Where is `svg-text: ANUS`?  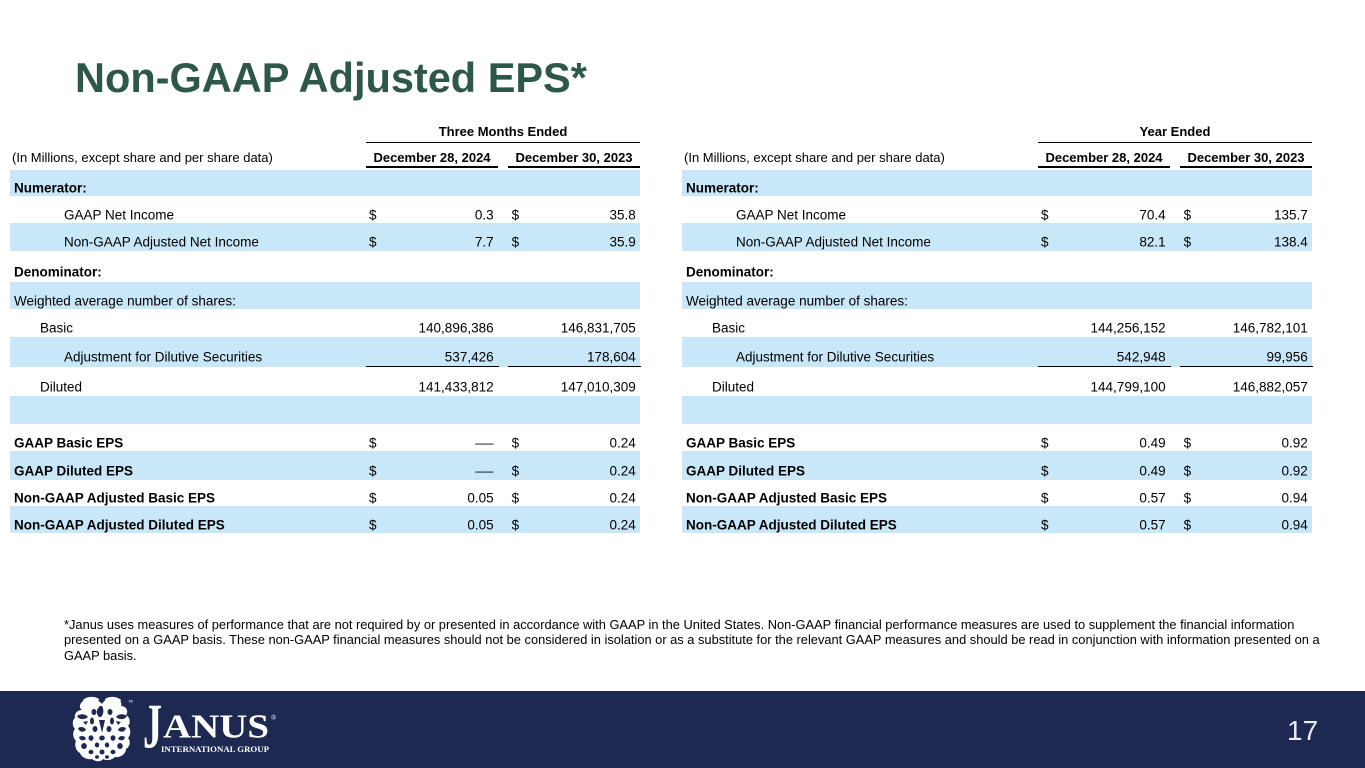
svg-text: ANUS is located at coordinates (216, 727).